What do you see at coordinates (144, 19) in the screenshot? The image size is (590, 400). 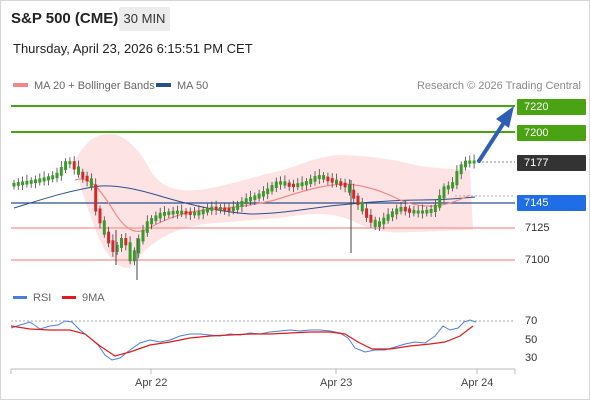 I see `timeframe-button: 30 MIN` at bounding box center [144, 19].